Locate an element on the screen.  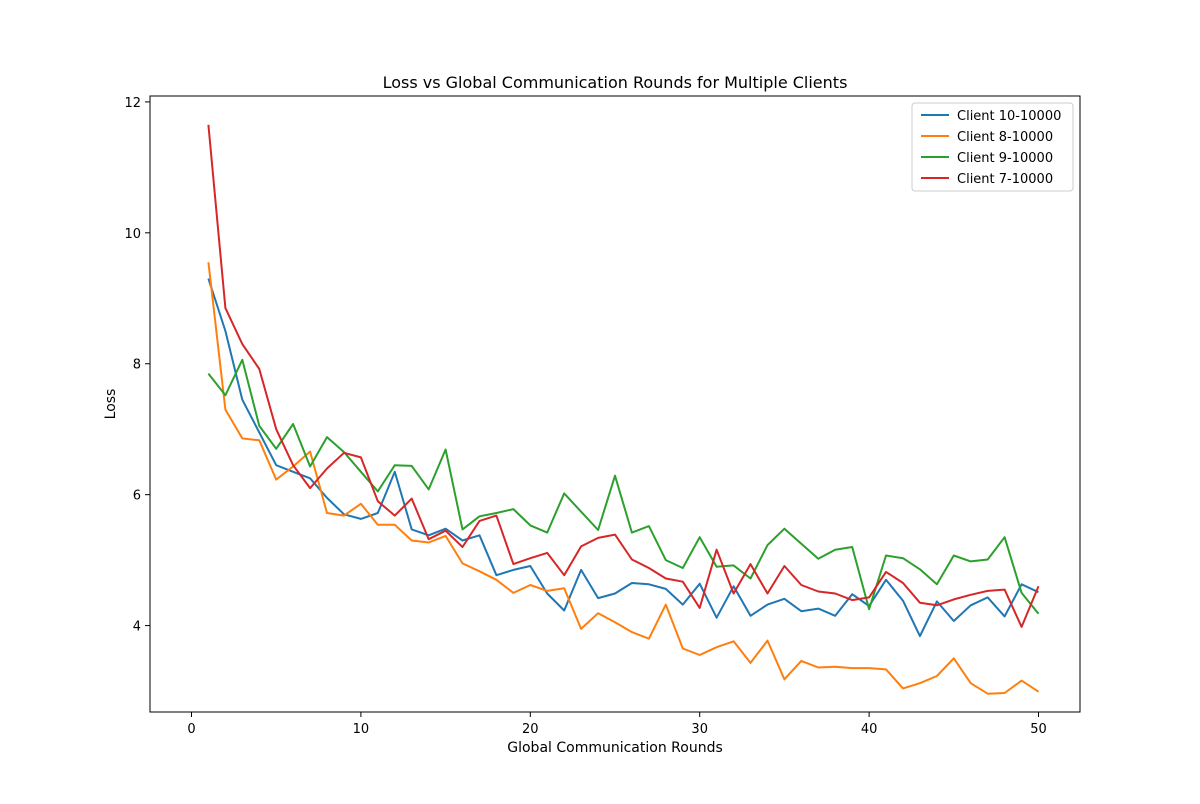
x-tick-label: 30 is located at coordinates (699, 729).